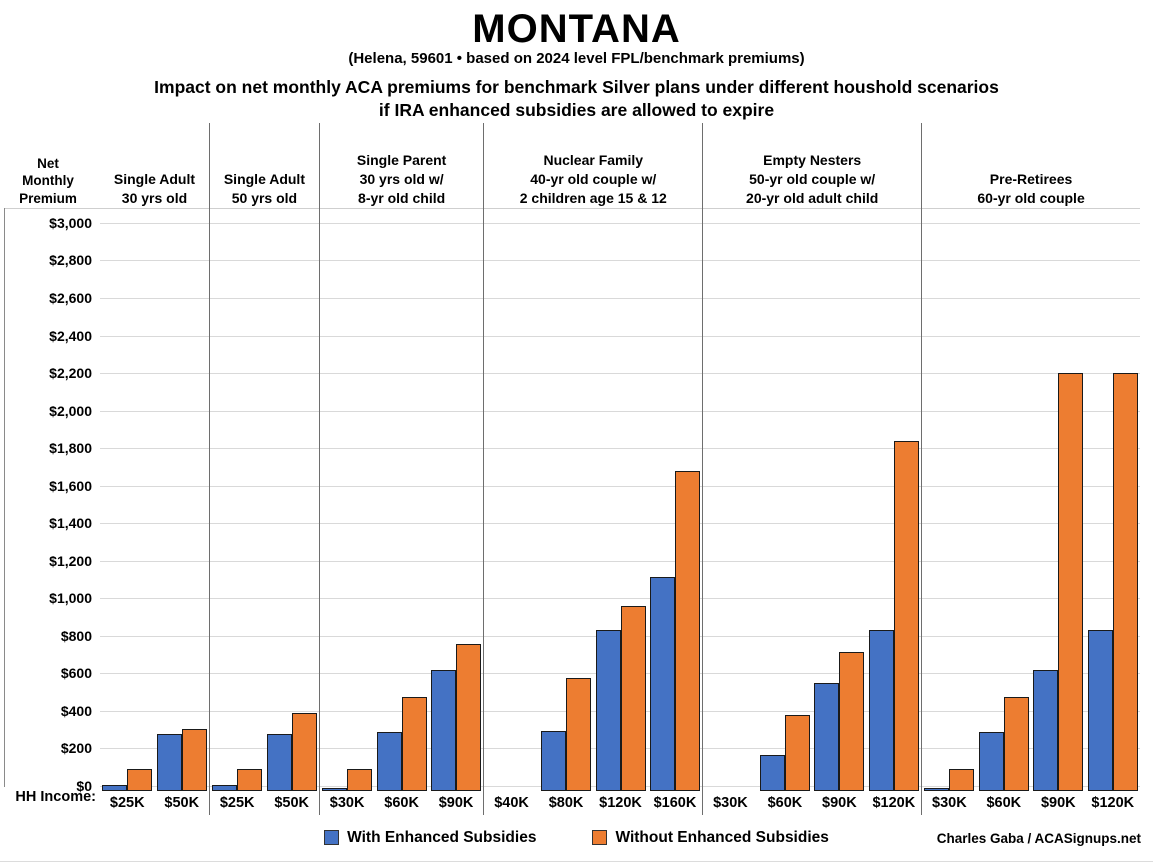 The image size is (1153, 868). What do you see at coordinates (48, 199) in the screenshot?
I see `y-axis-title-line: Premium` at bounding box center [48, 199].